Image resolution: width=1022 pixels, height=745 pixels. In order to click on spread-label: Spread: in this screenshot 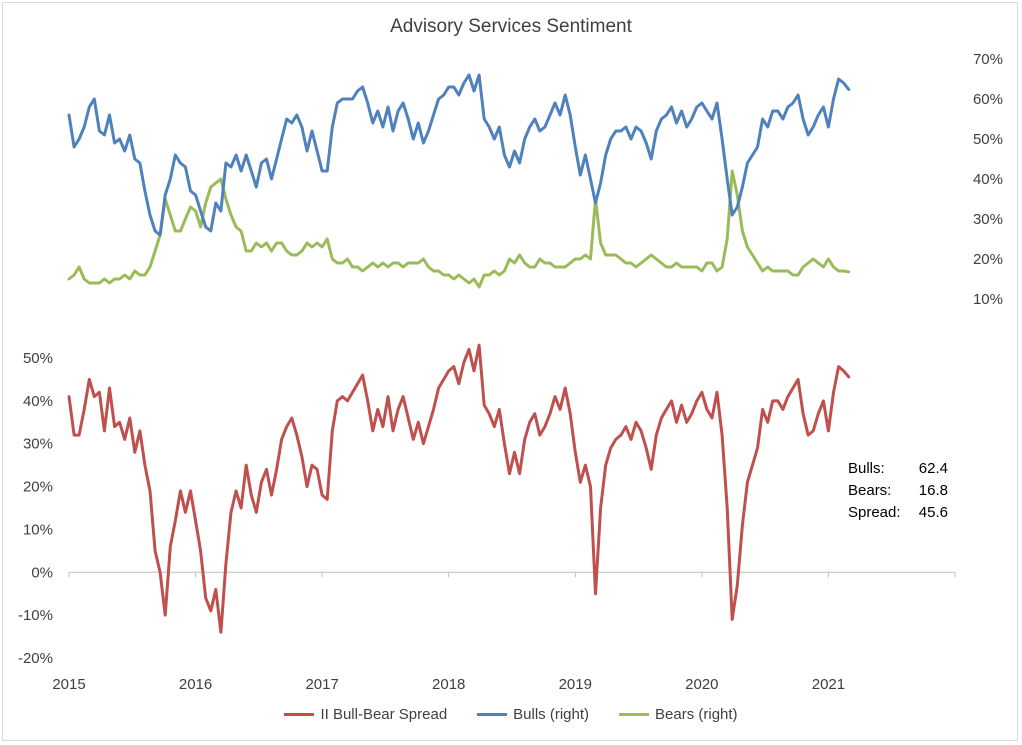, I will do `click(874, 512)`.